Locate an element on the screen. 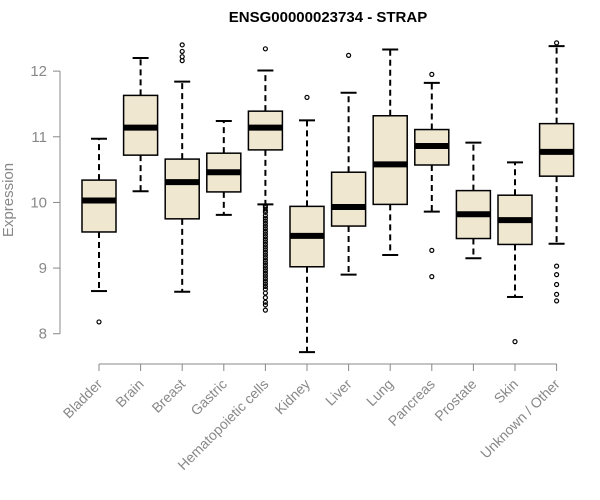 The image size is (600, 500). y-tick-label: 11 is located at coordinates (39, 137).